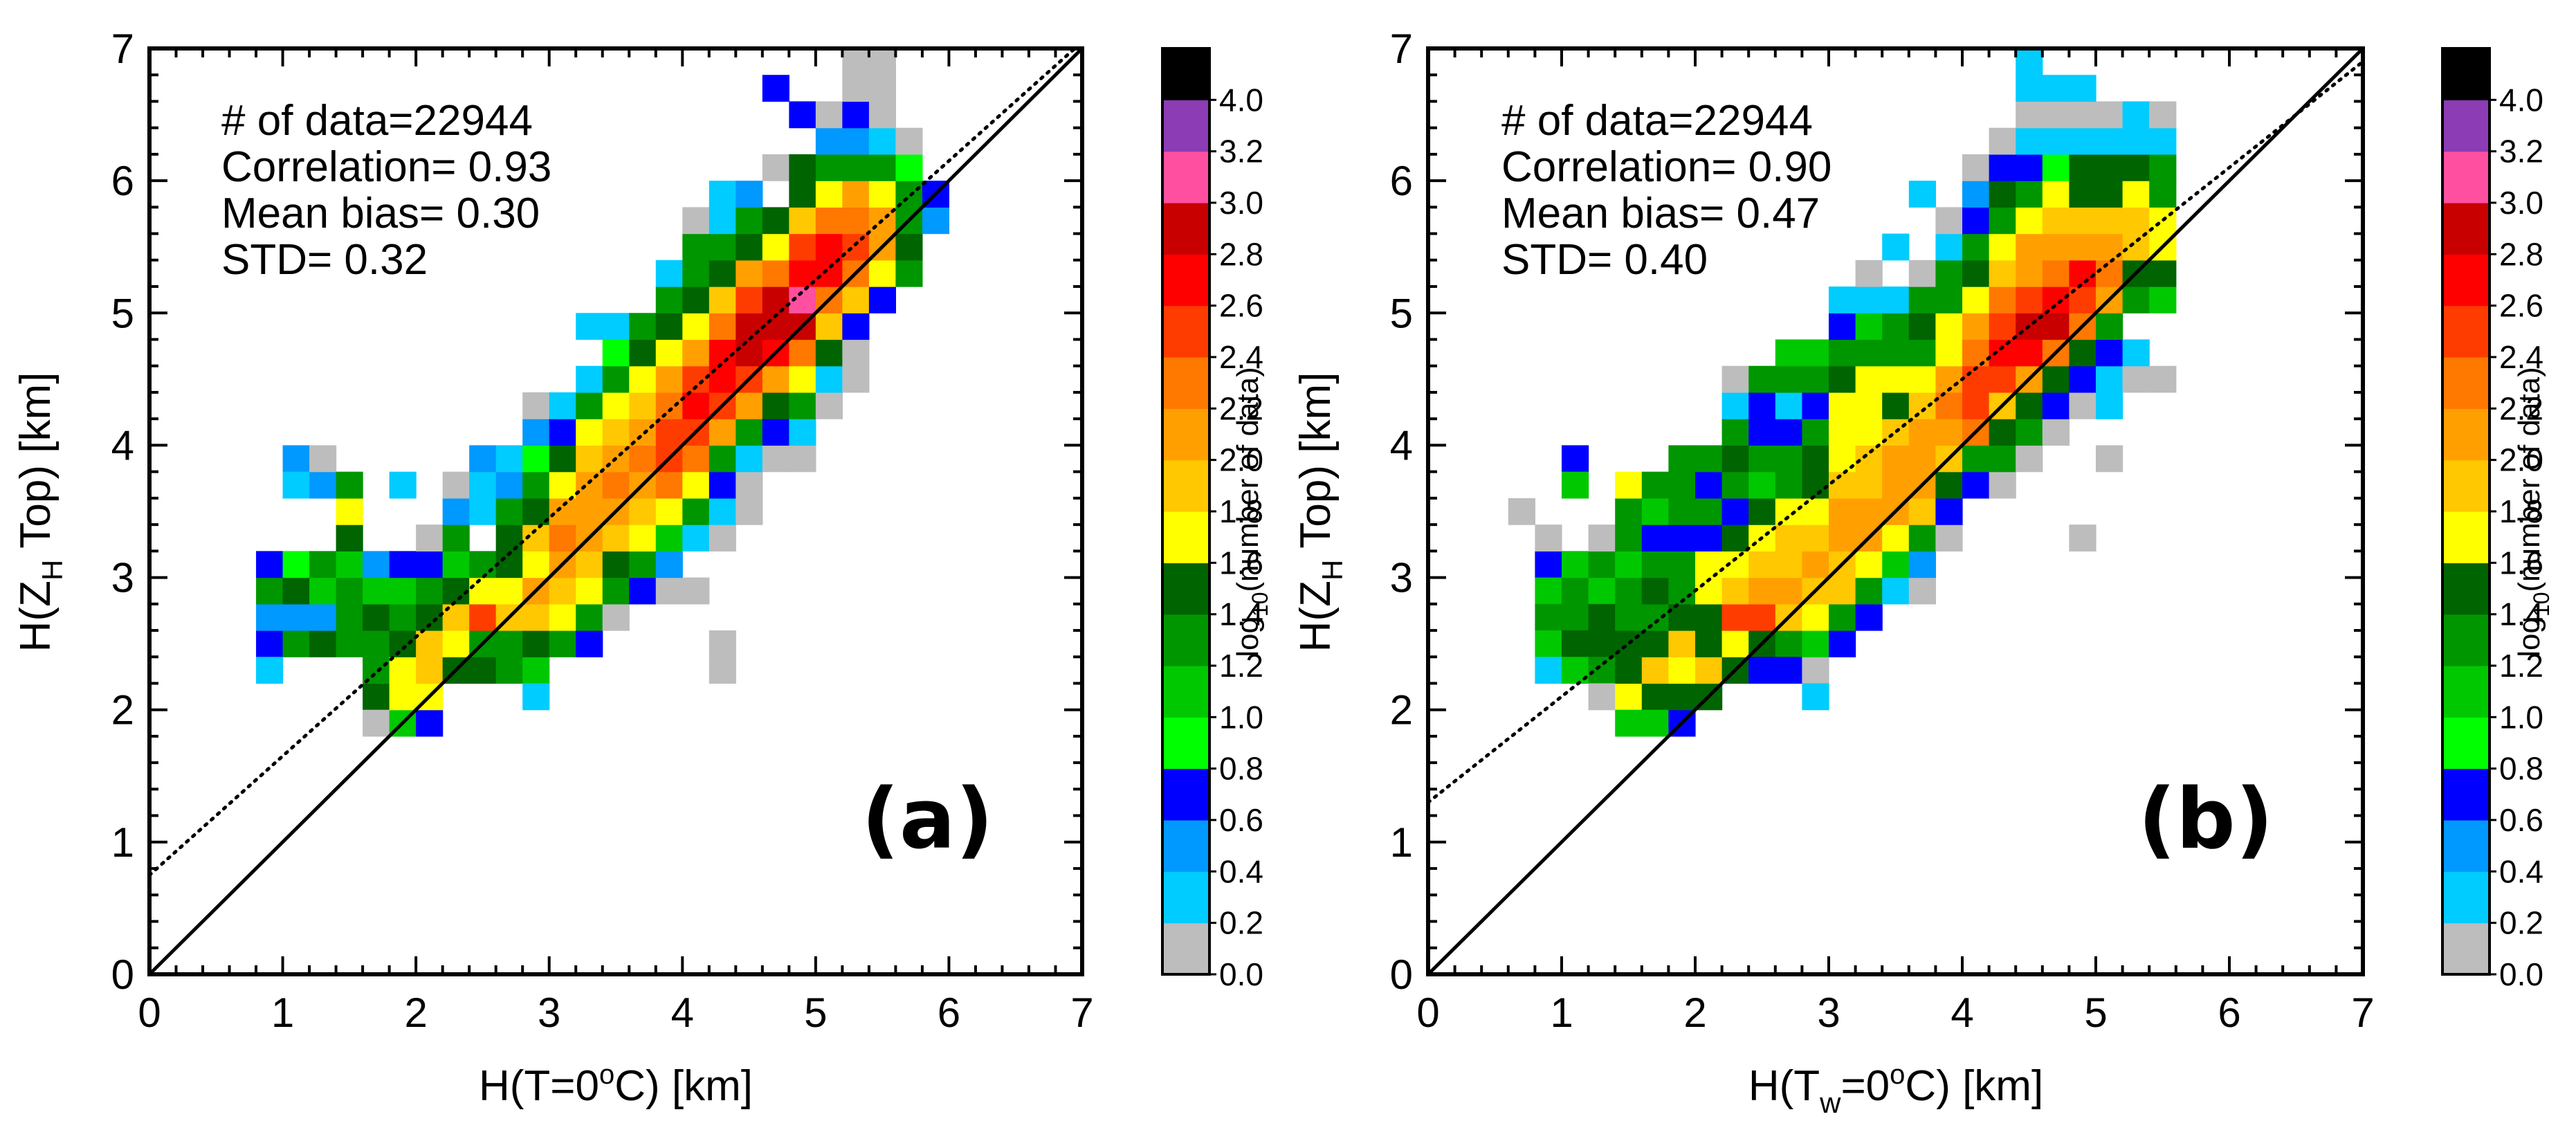 Image resolution: width=2576 pixels, height=1139 pixels. What do you see at coordinates (1402, 974) in the screenshot?
I see `y-tick-label: 0` at bounding box center [1402, 974].